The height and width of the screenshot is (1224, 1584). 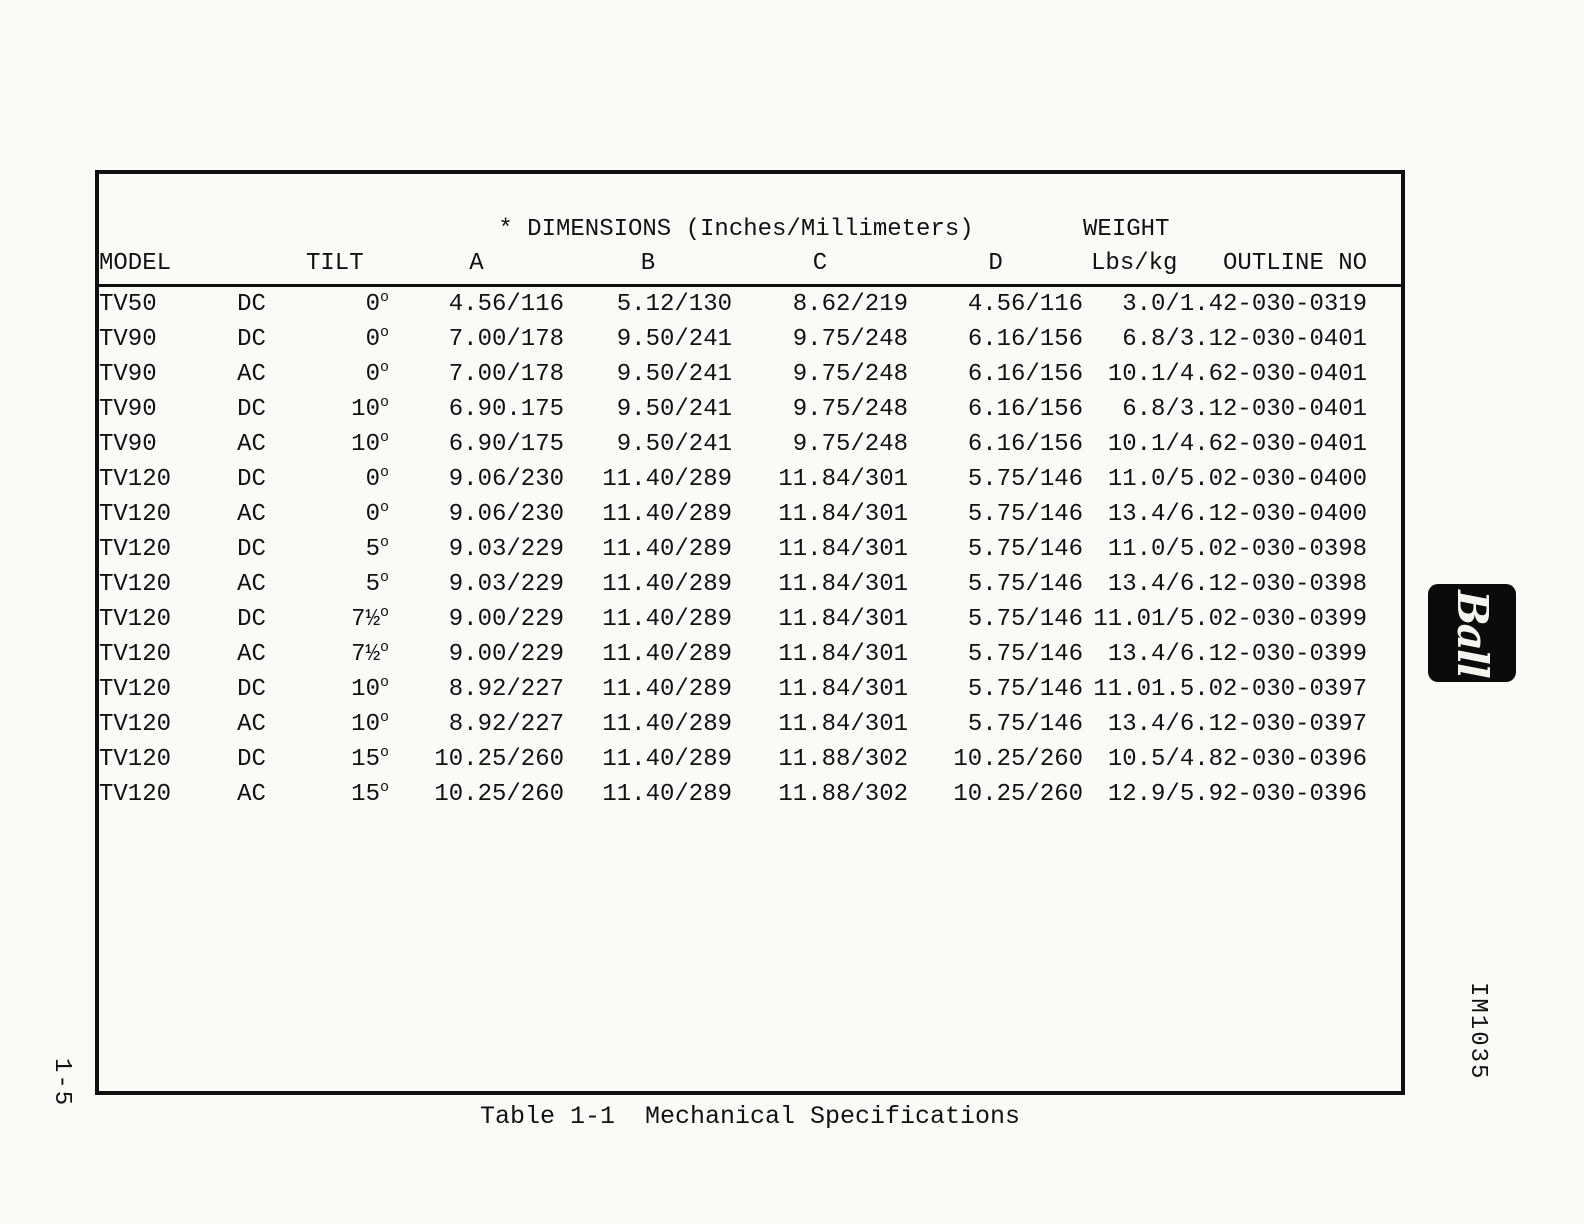 I want to click on cell-a: 9.00/229, so click(x=506, y=619).